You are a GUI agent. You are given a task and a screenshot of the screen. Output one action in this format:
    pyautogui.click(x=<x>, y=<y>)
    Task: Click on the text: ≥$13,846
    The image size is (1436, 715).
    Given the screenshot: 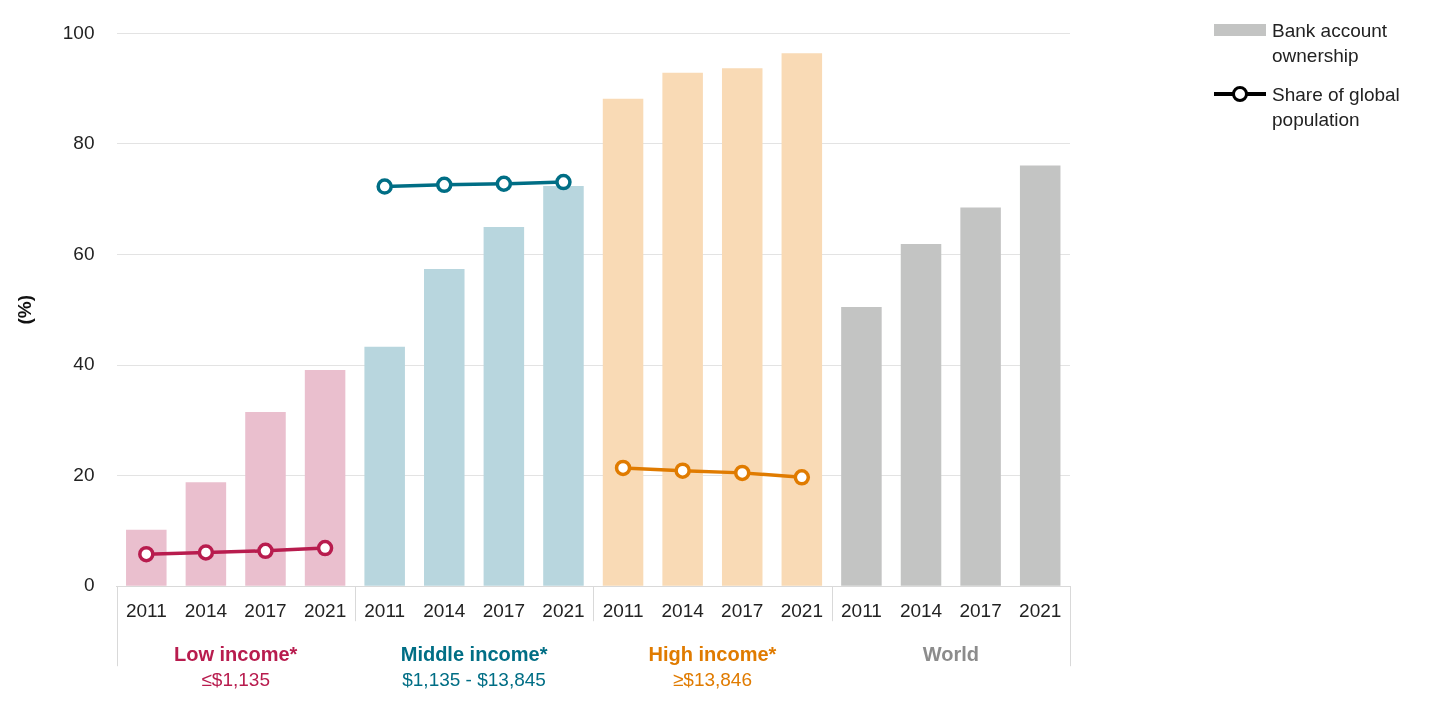 What is the action you would take?
    pyautogui.click(x=712, y=680)
    